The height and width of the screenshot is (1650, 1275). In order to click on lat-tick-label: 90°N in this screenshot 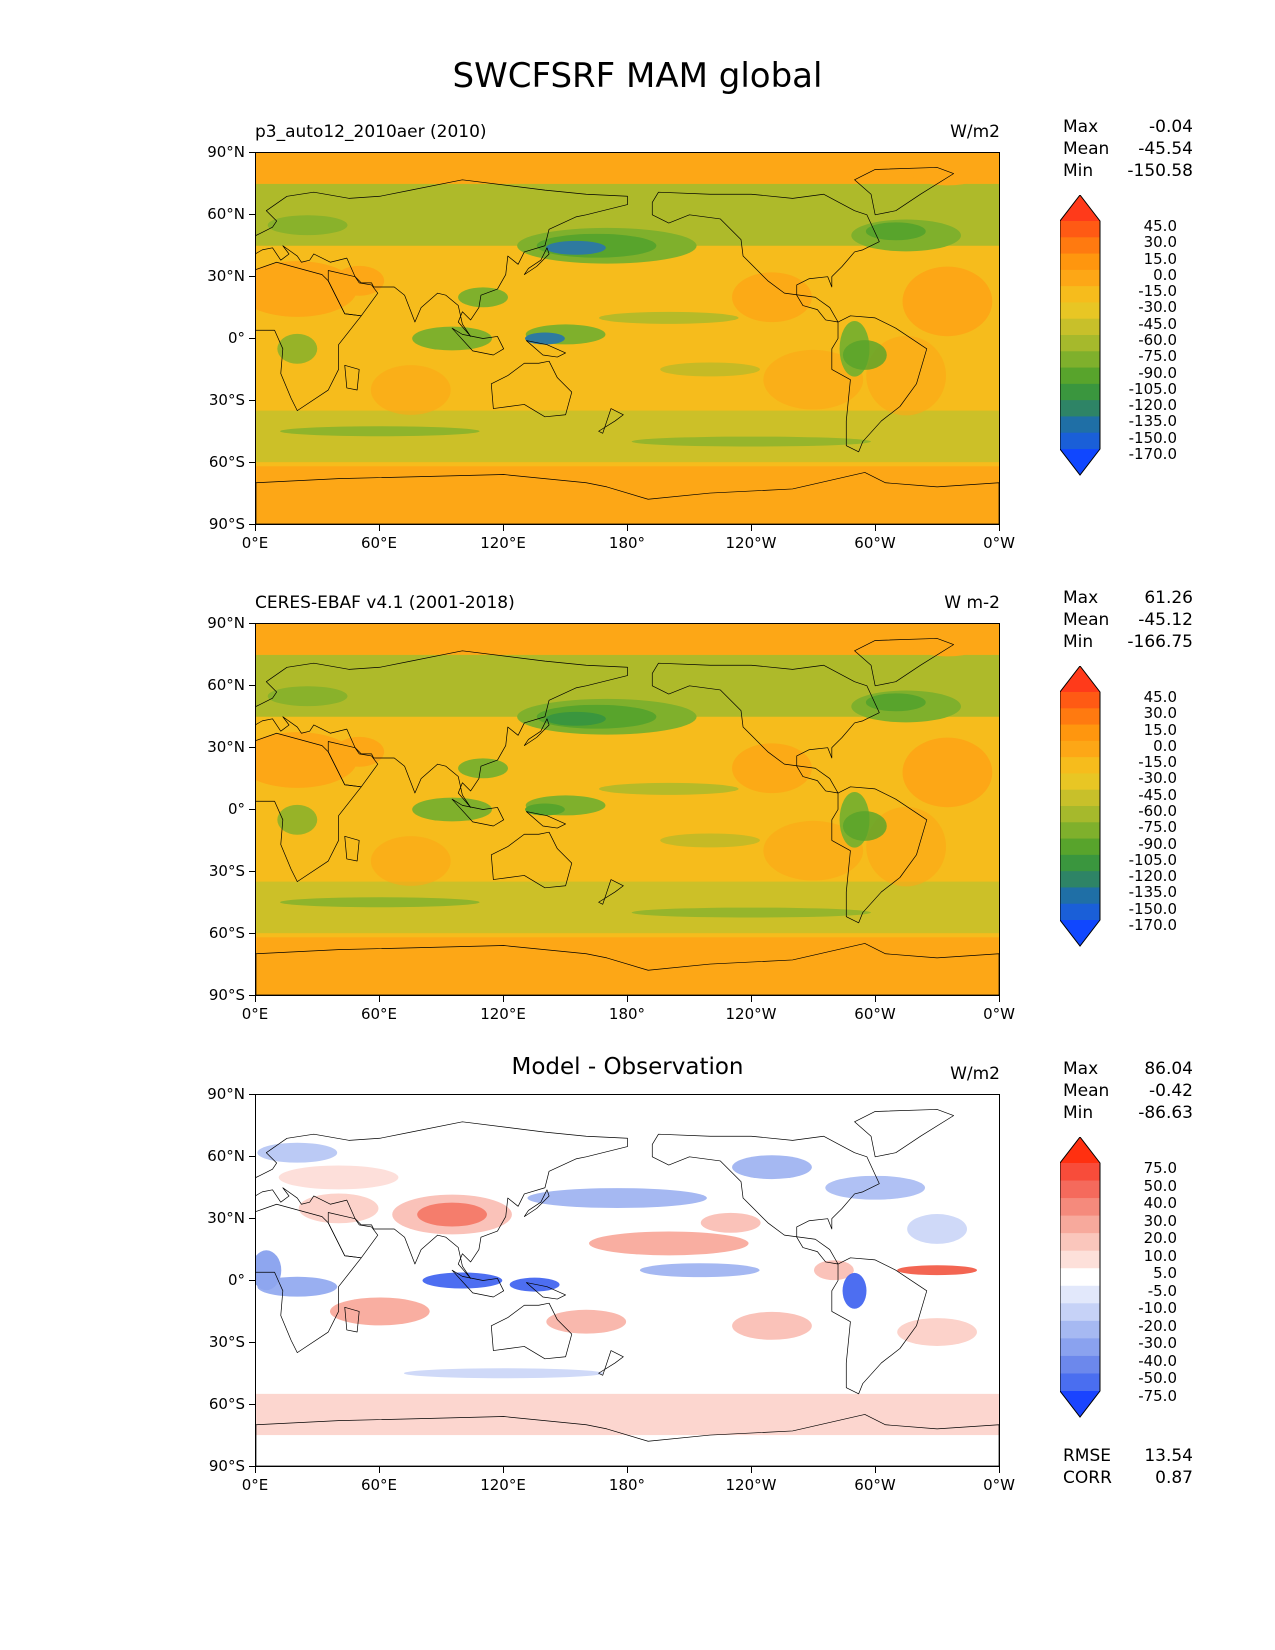, I will do `click(226, 152)`.